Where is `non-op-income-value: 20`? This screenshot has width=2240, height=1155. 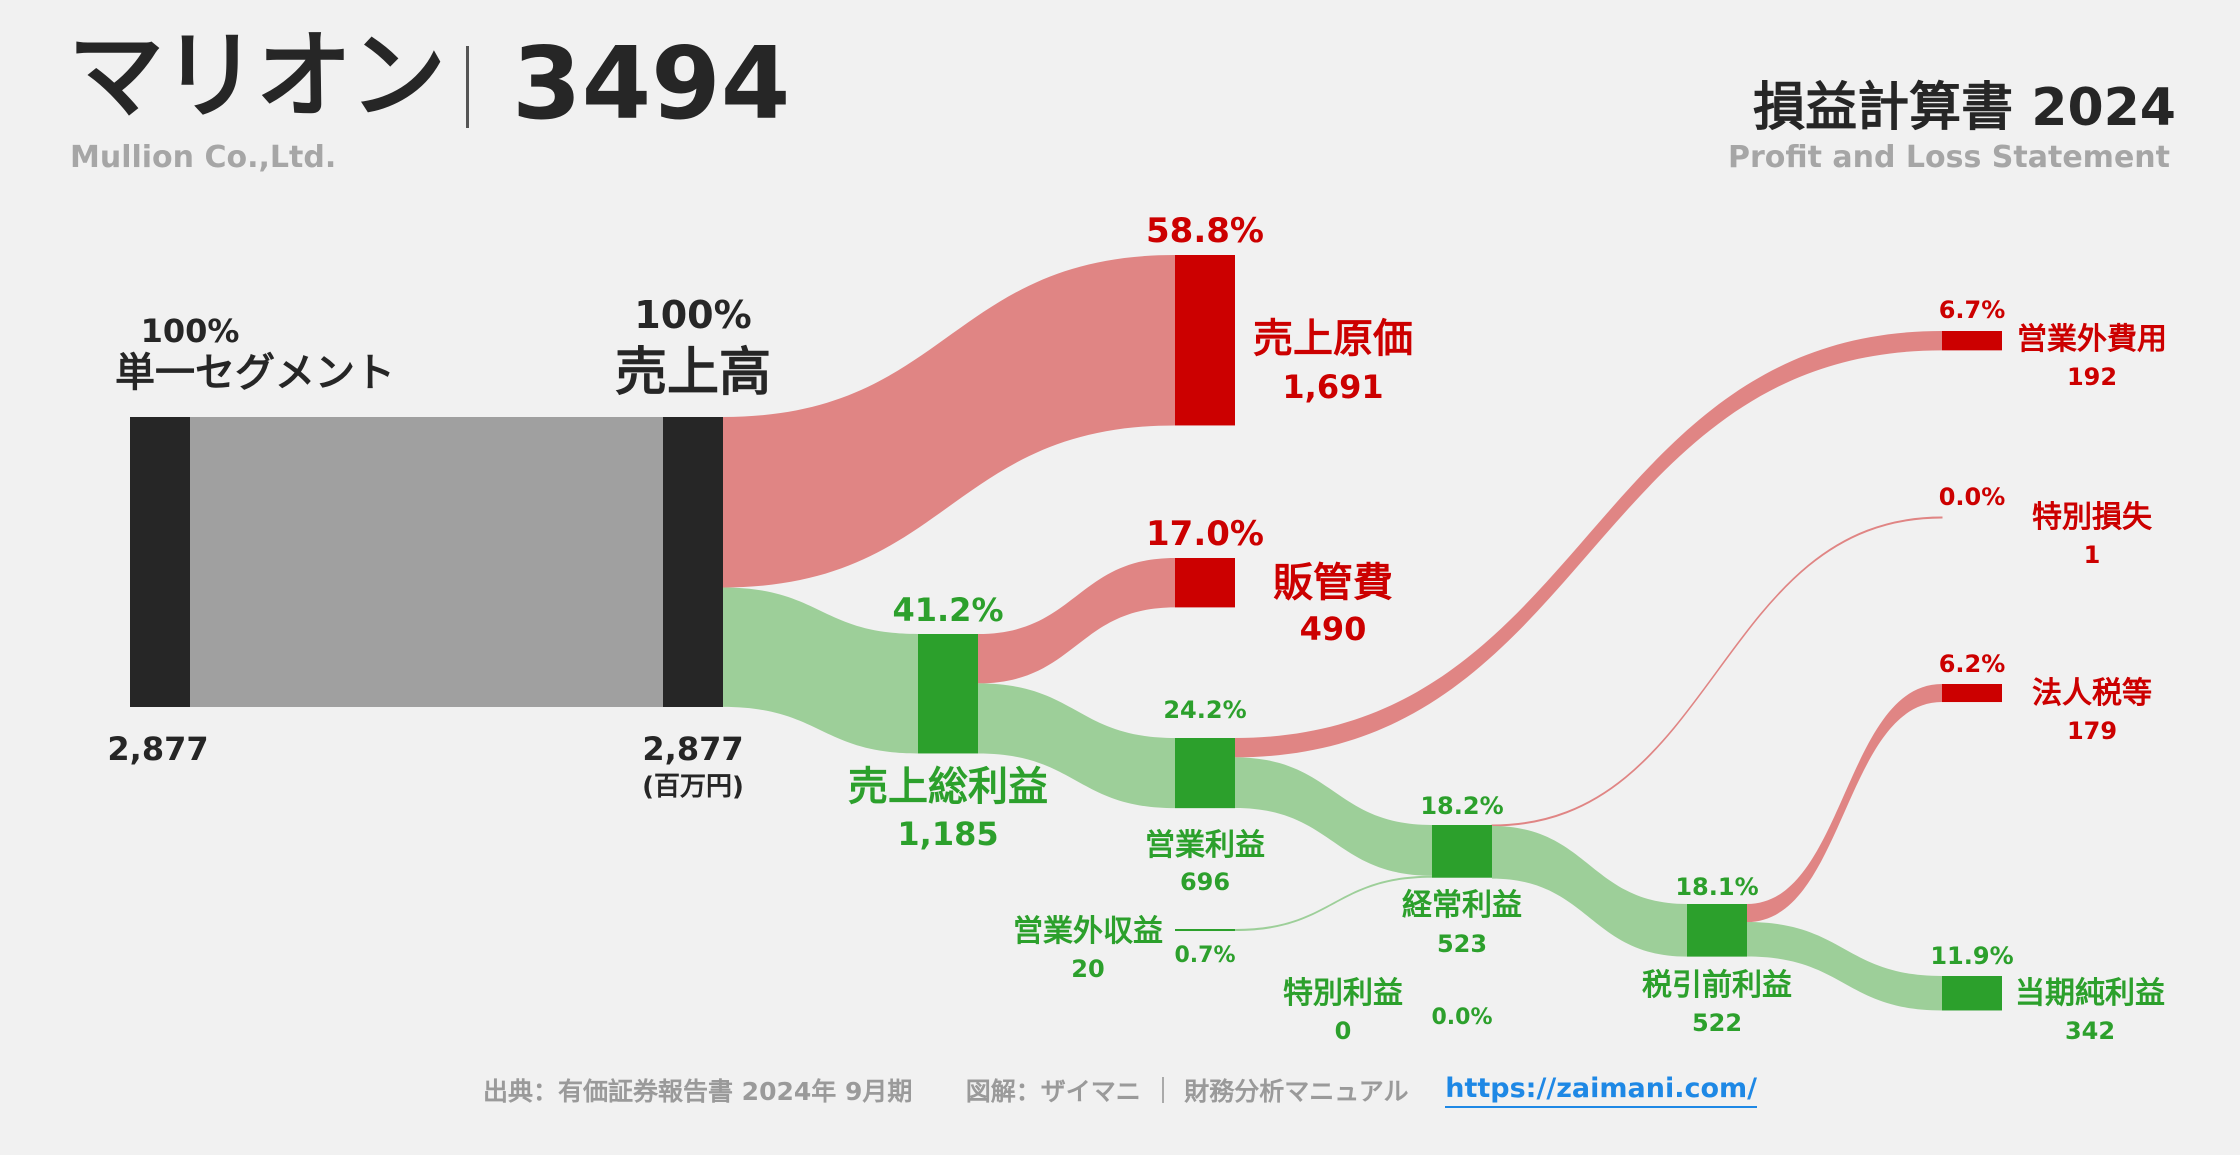 non-op-income-value: 20 is located at coordinates (1087, 969).